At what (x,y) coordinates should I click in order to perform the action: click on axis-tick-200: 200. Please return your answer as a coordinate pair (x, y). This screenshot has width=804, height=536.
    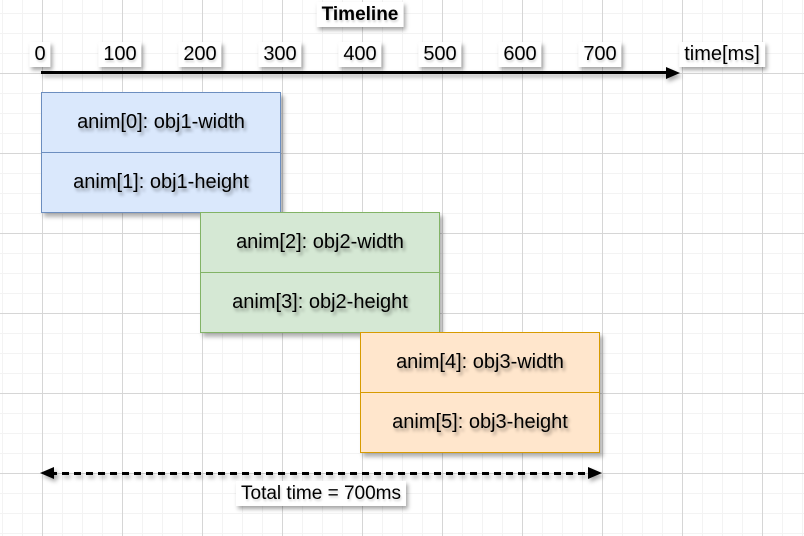
    Looking at the image, I should click on (200, 54).